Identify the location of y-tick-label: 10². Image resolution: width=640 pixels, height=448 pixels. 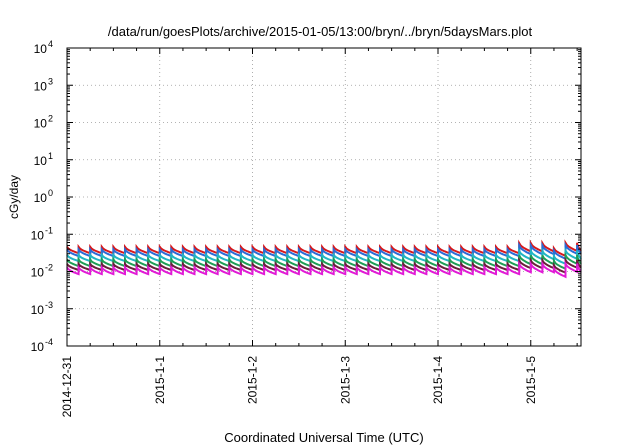
(43, 122).